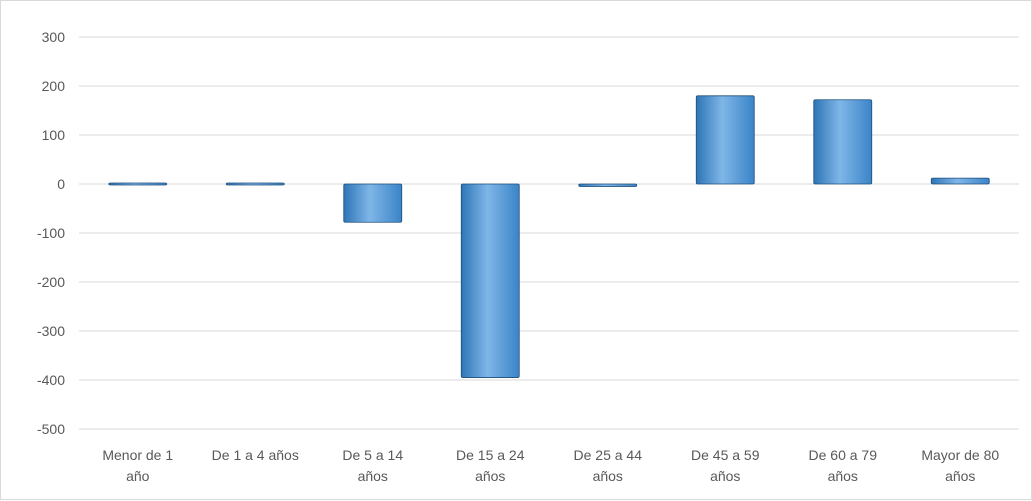  Describe the element at coordinates (54, 86) in the screenshot. I see `y-tick-label: 200` at that location.